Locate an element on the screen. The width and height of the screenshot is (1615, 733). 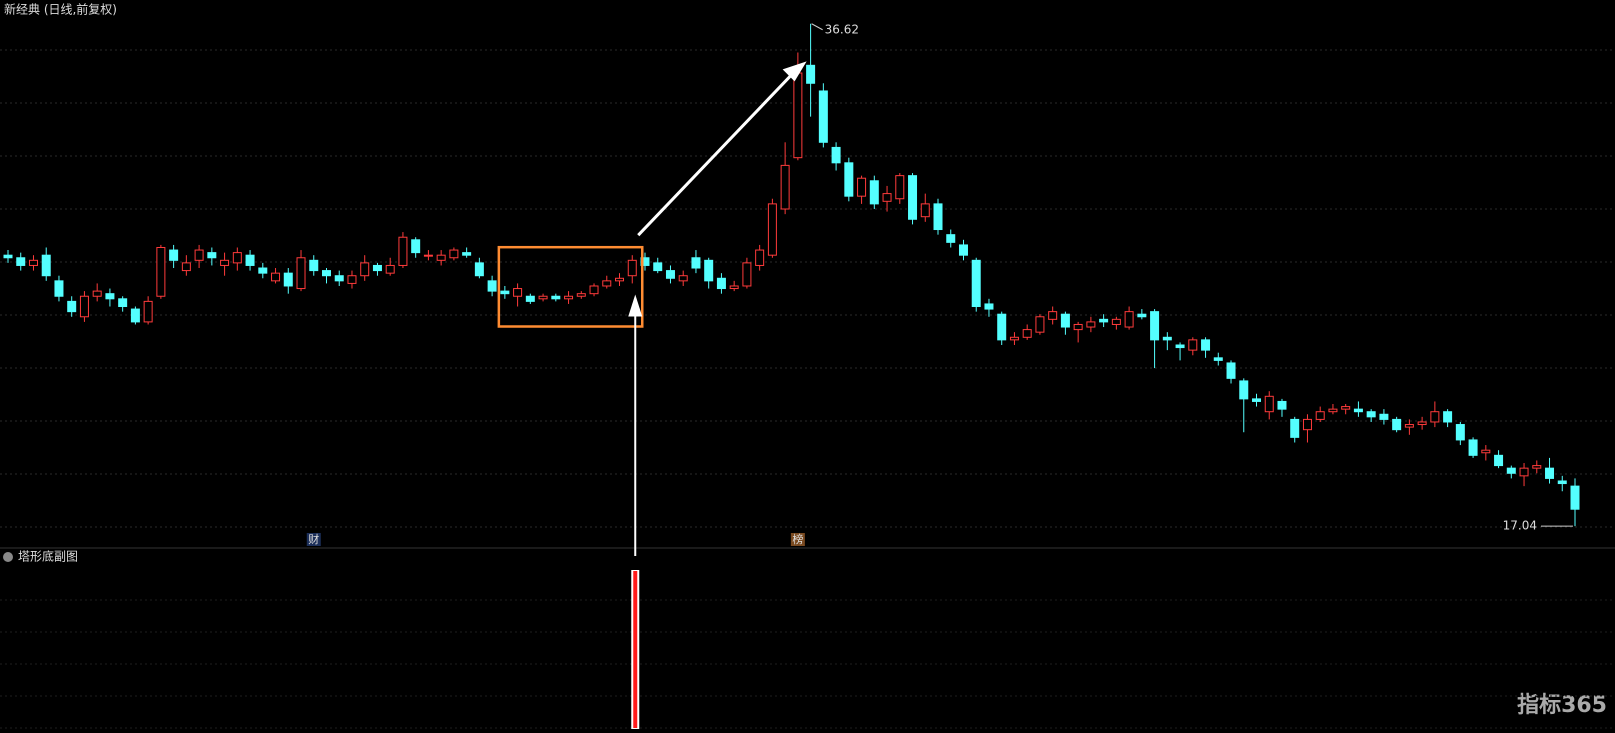
max-pointer is located at coordinates (817, 27).